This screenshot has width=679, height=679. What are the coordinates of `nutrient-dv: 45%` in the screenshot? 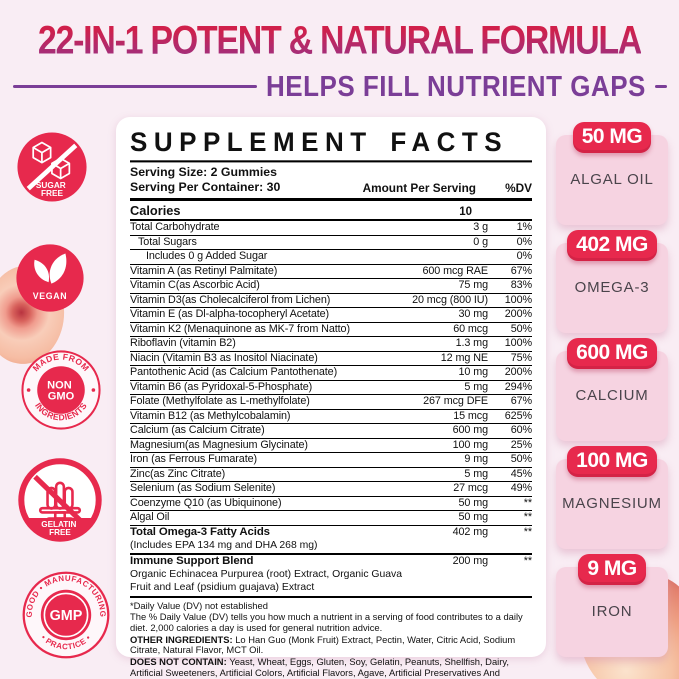 It's located at (521, 473).